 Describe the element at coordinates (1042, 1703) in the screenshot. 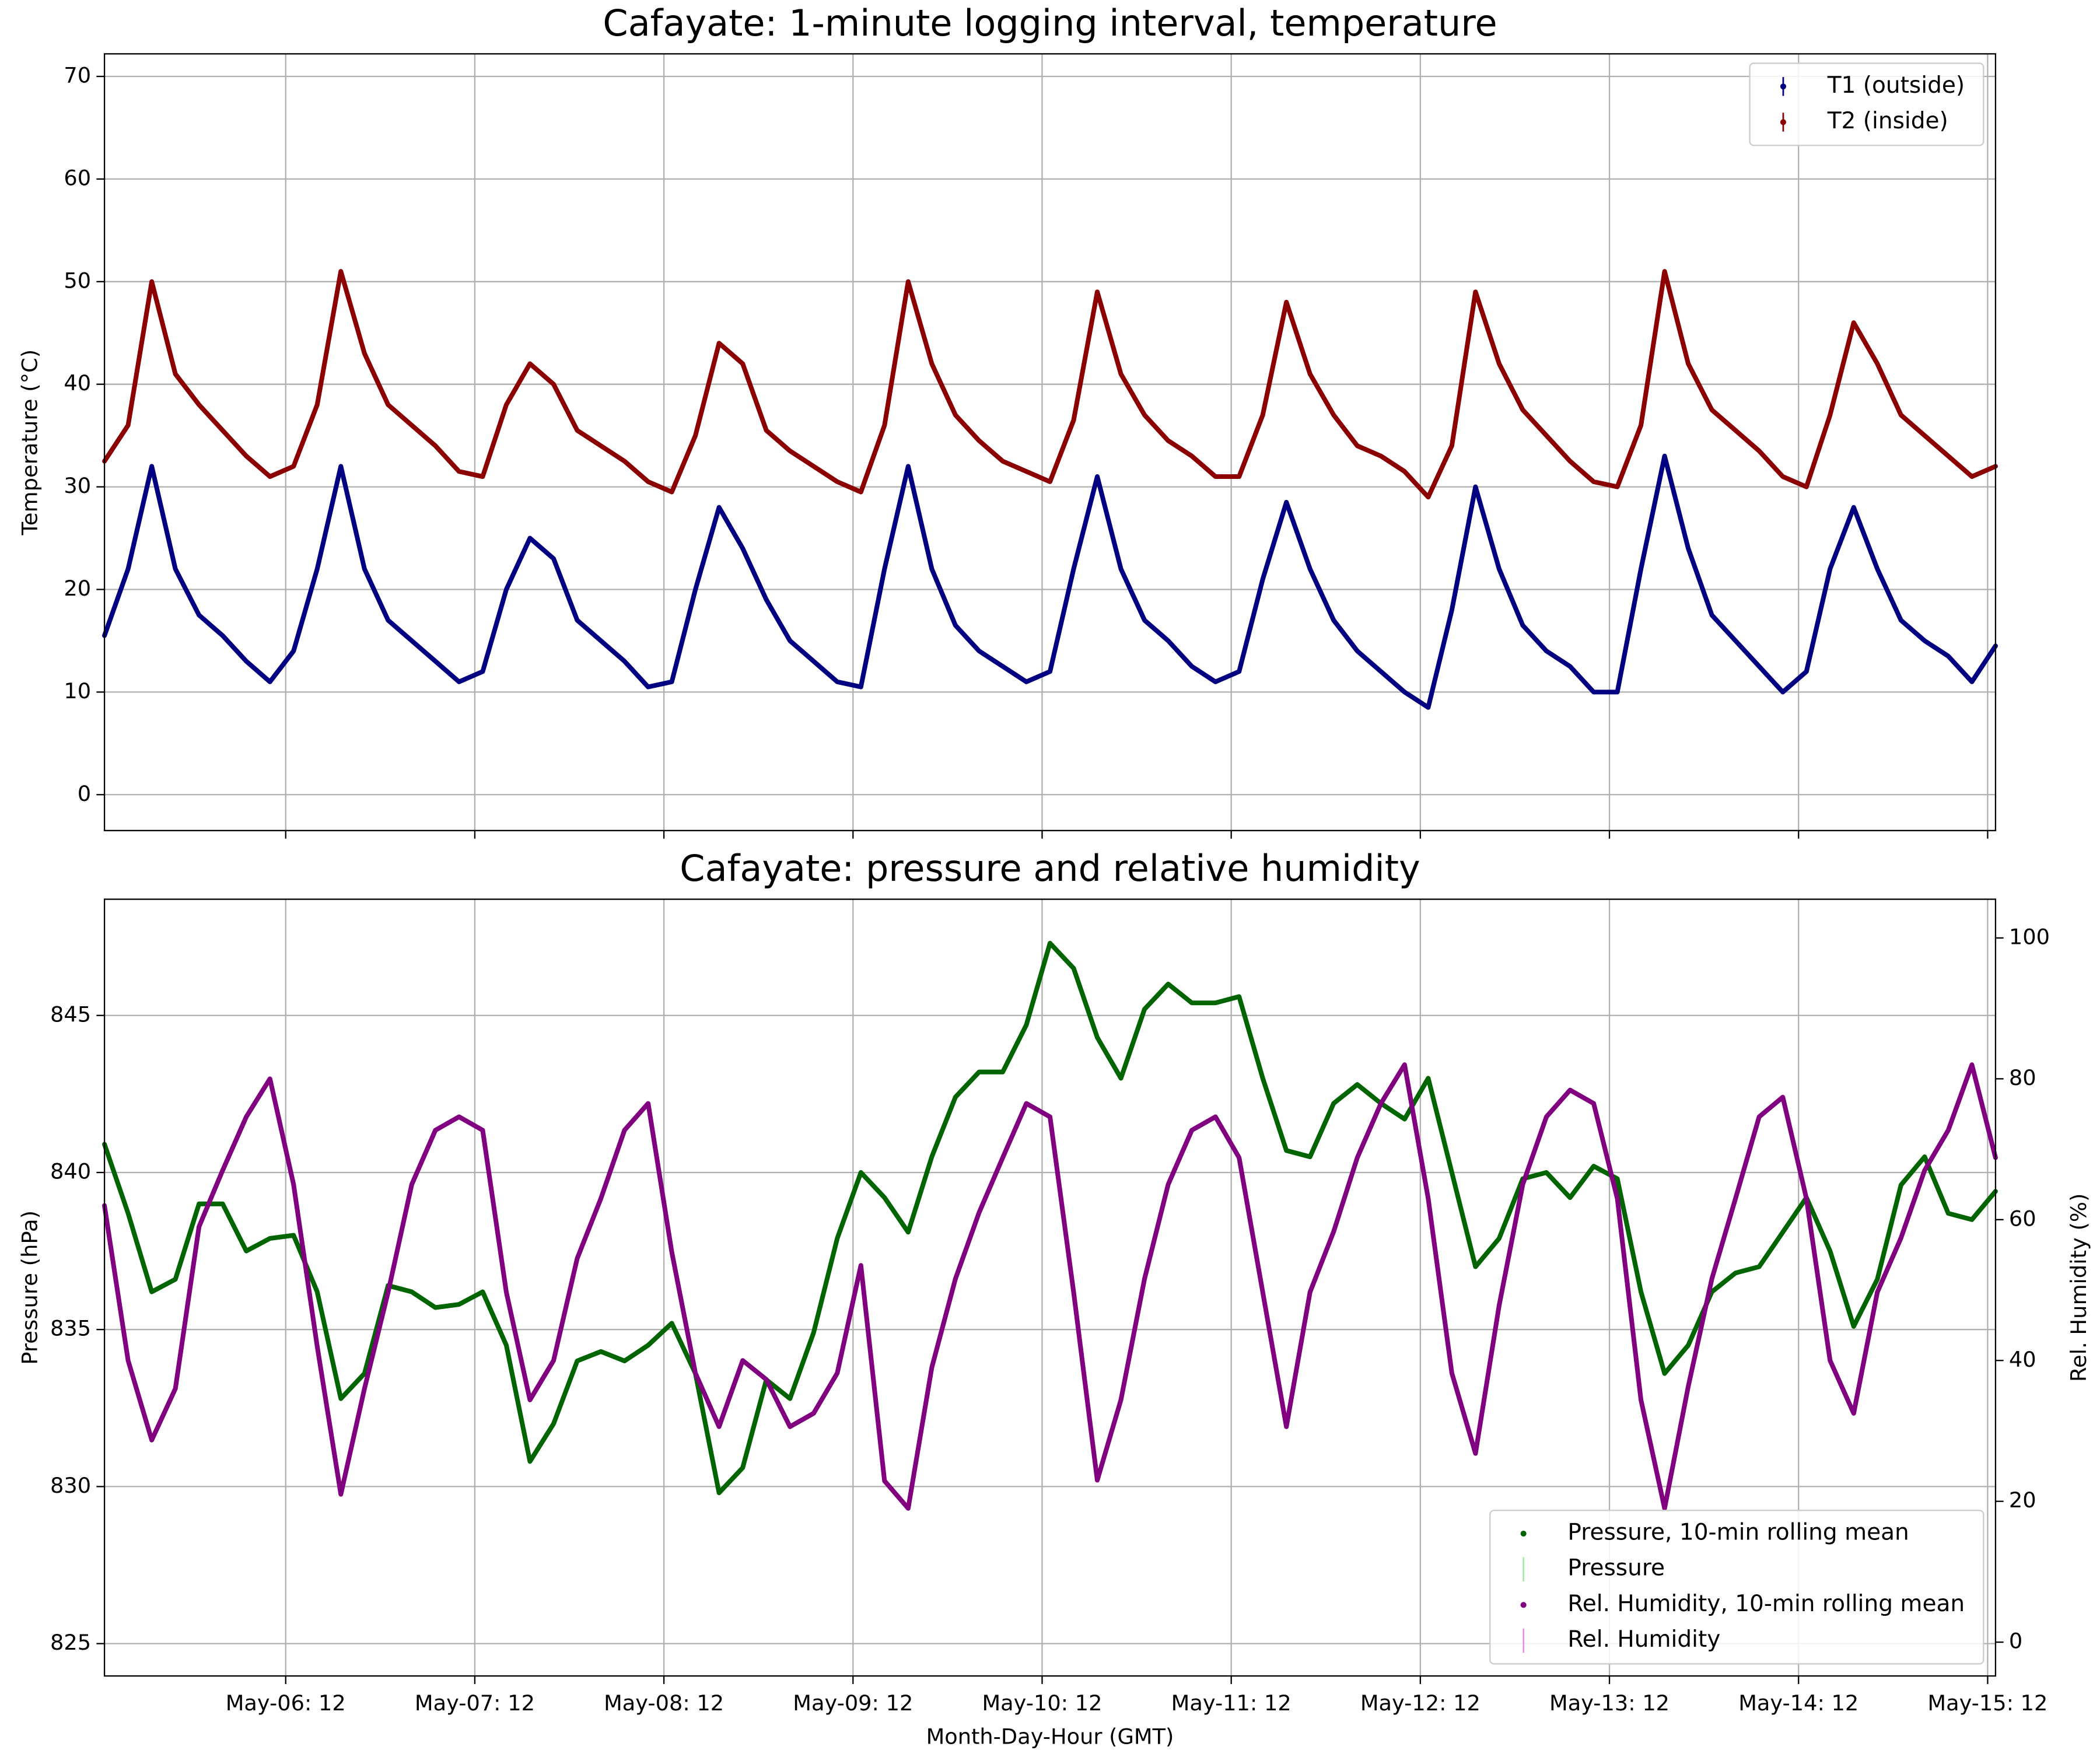

I see `x-tick-label: May-10: 12` at that location.